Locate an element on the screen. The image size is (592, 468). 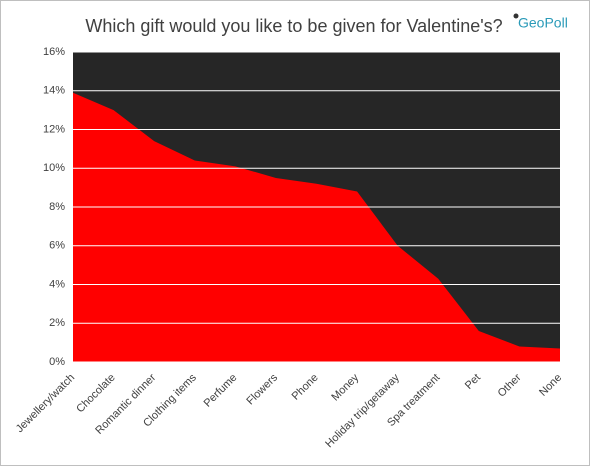
y-tick-label: 16% is located at coordinates (54, 52).